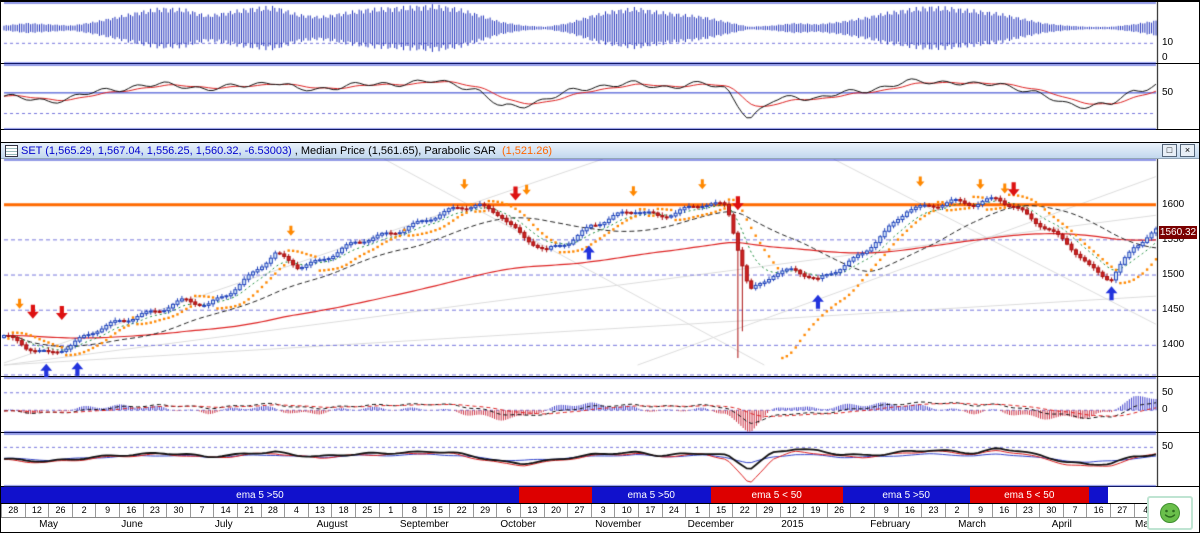 This screenshot has height=533, width=1200. What do you see at coordinates (223, 524) in the screenshot?
I see `month-label: July` at bounding box center [223, 524].